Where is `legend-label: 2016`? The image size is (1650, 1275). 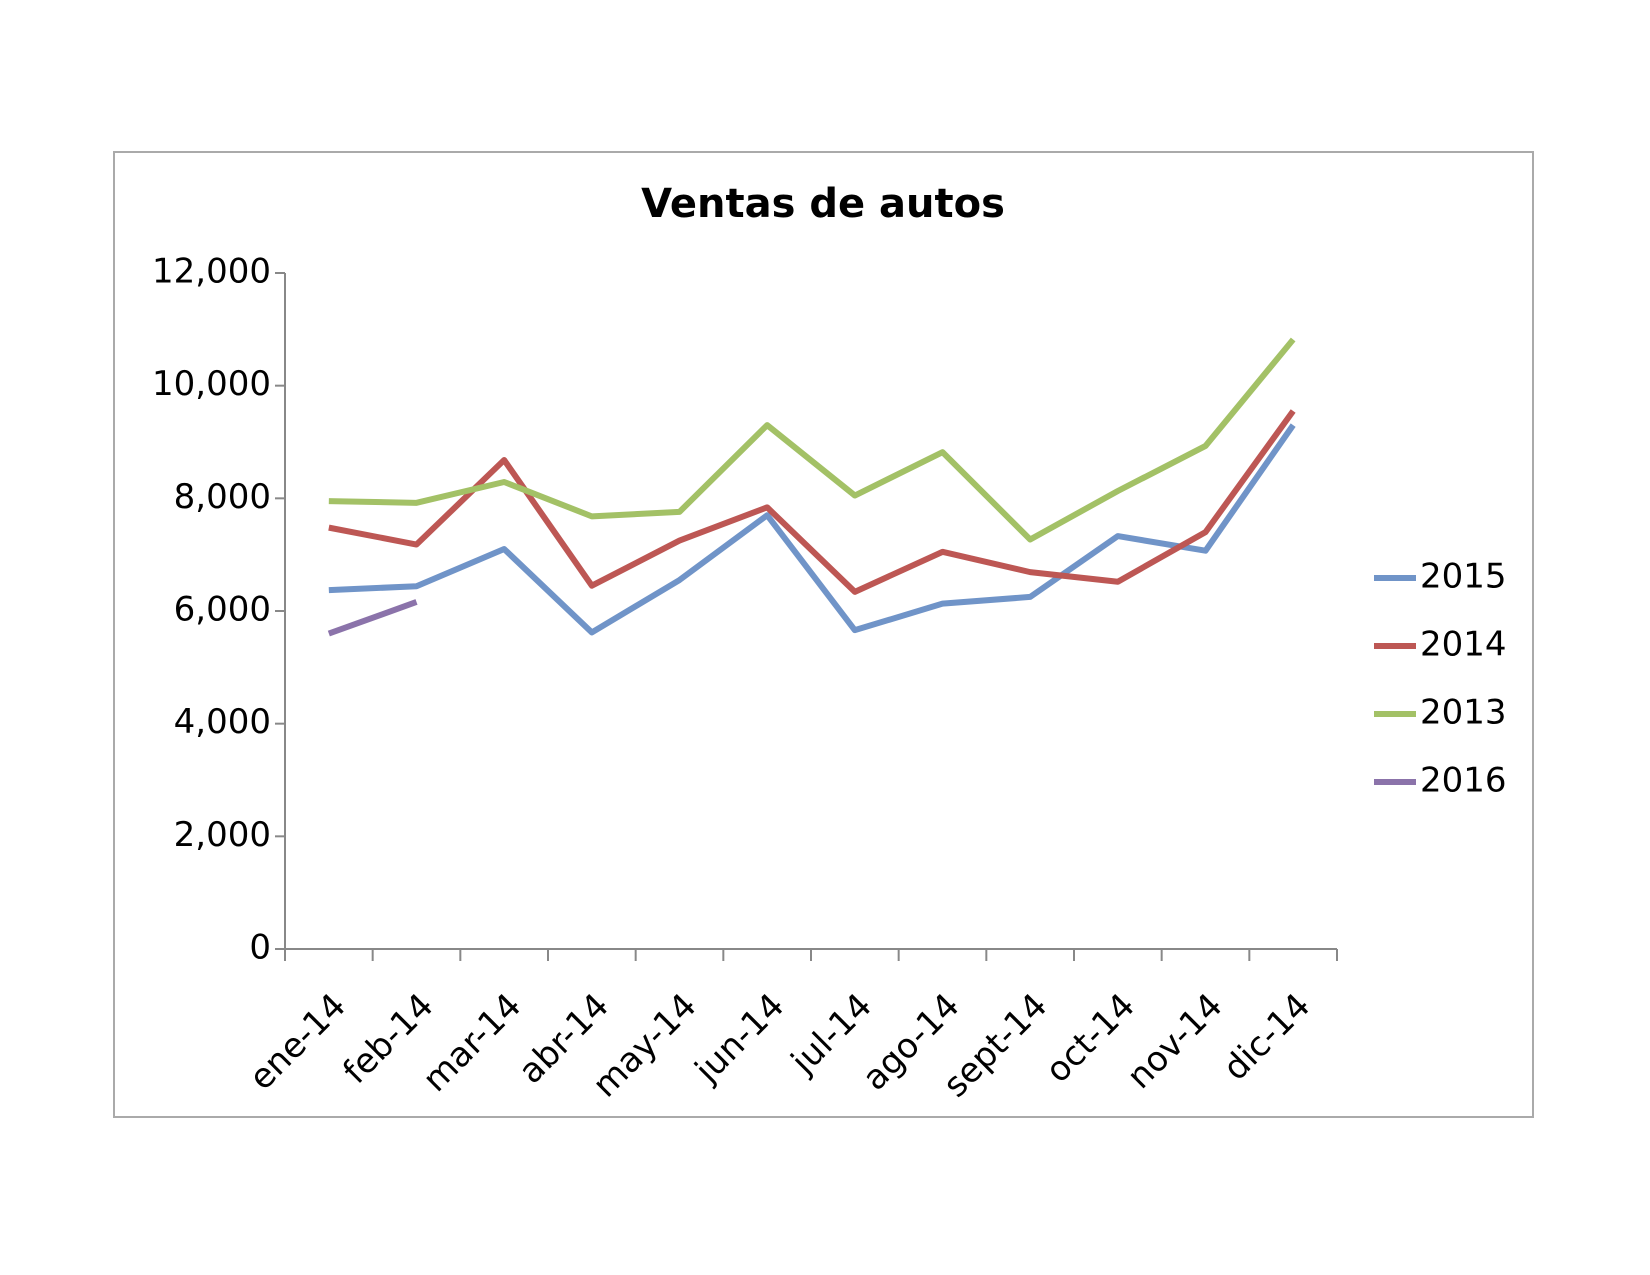 legend-label: 2016 is located at coordinates (1463, 781).